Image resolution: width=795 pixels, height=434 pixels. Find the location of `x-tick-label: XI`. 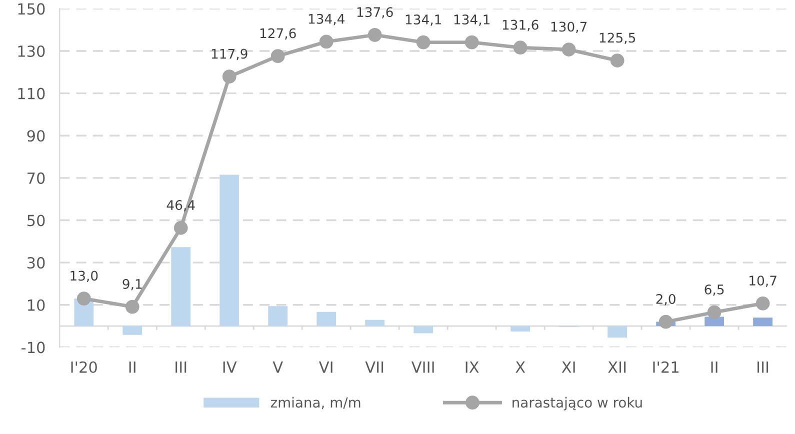

x-tick-label: XI is located at coordinates (568, 367).